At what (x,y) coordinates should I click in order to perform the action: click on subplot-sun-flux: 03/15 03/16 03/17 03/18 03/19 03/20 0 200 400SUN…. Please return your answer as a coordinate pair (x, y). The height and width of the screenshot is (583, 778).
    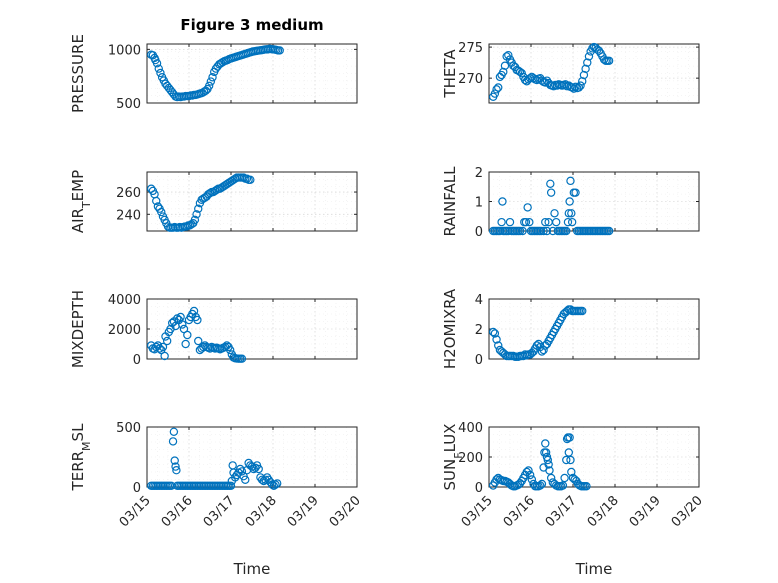
    Looking at the image, I should click on (573, 475).